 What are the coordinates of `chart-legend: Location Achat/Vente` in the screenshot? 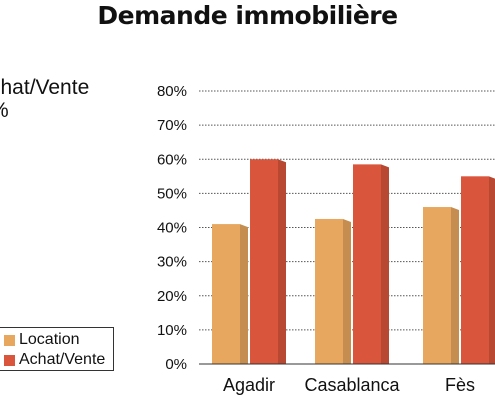 It's located at (57, 349).